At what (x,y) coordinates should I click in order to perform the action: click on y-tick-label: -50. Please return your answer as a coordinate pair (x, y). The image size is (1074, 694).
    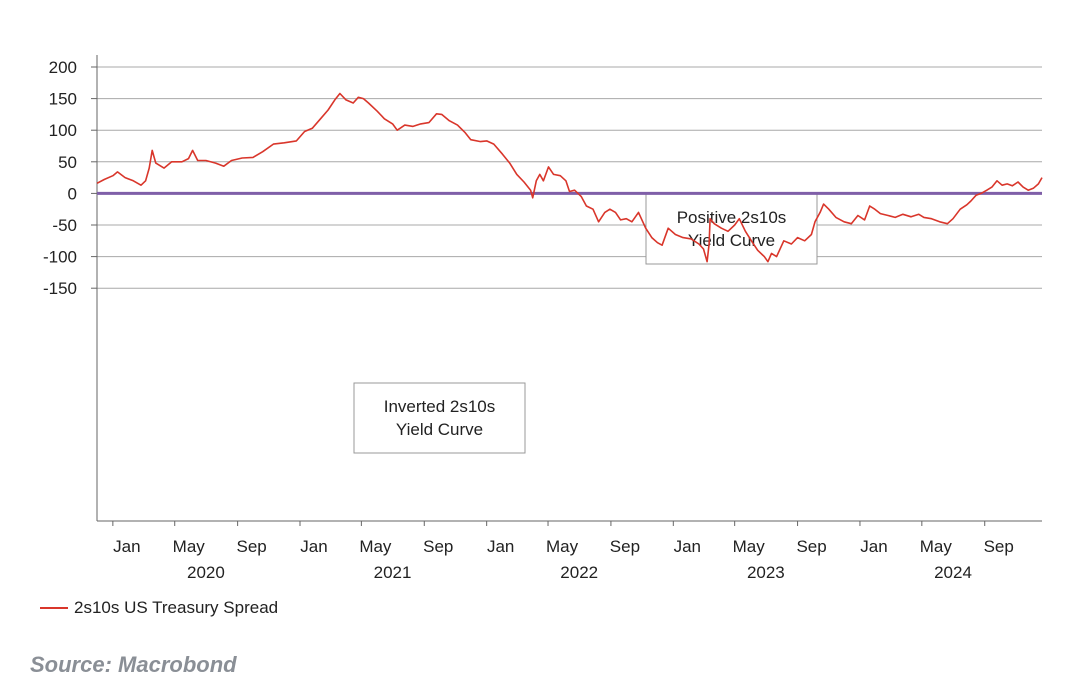
    Looking at the image, I should click on (64, 225).